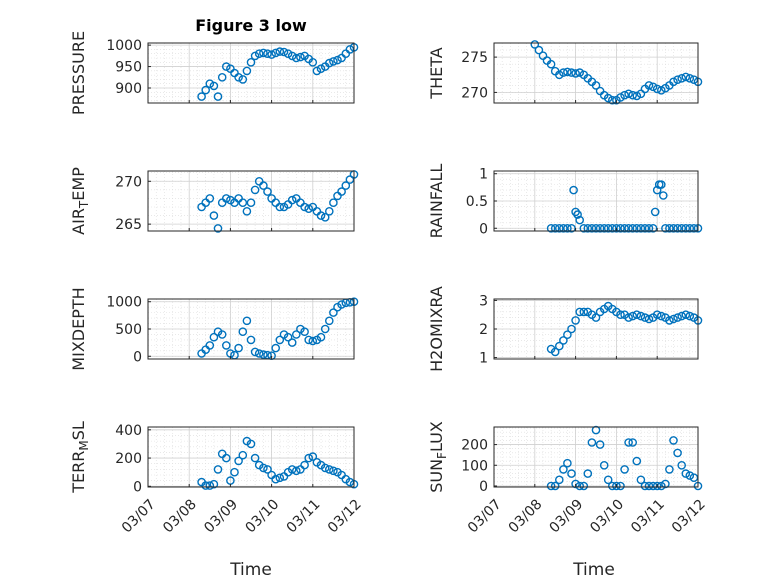  Describe the element at coordinates (80, 457) in the screenshot. I see `y-axis-label: TERRMSL` at that location.